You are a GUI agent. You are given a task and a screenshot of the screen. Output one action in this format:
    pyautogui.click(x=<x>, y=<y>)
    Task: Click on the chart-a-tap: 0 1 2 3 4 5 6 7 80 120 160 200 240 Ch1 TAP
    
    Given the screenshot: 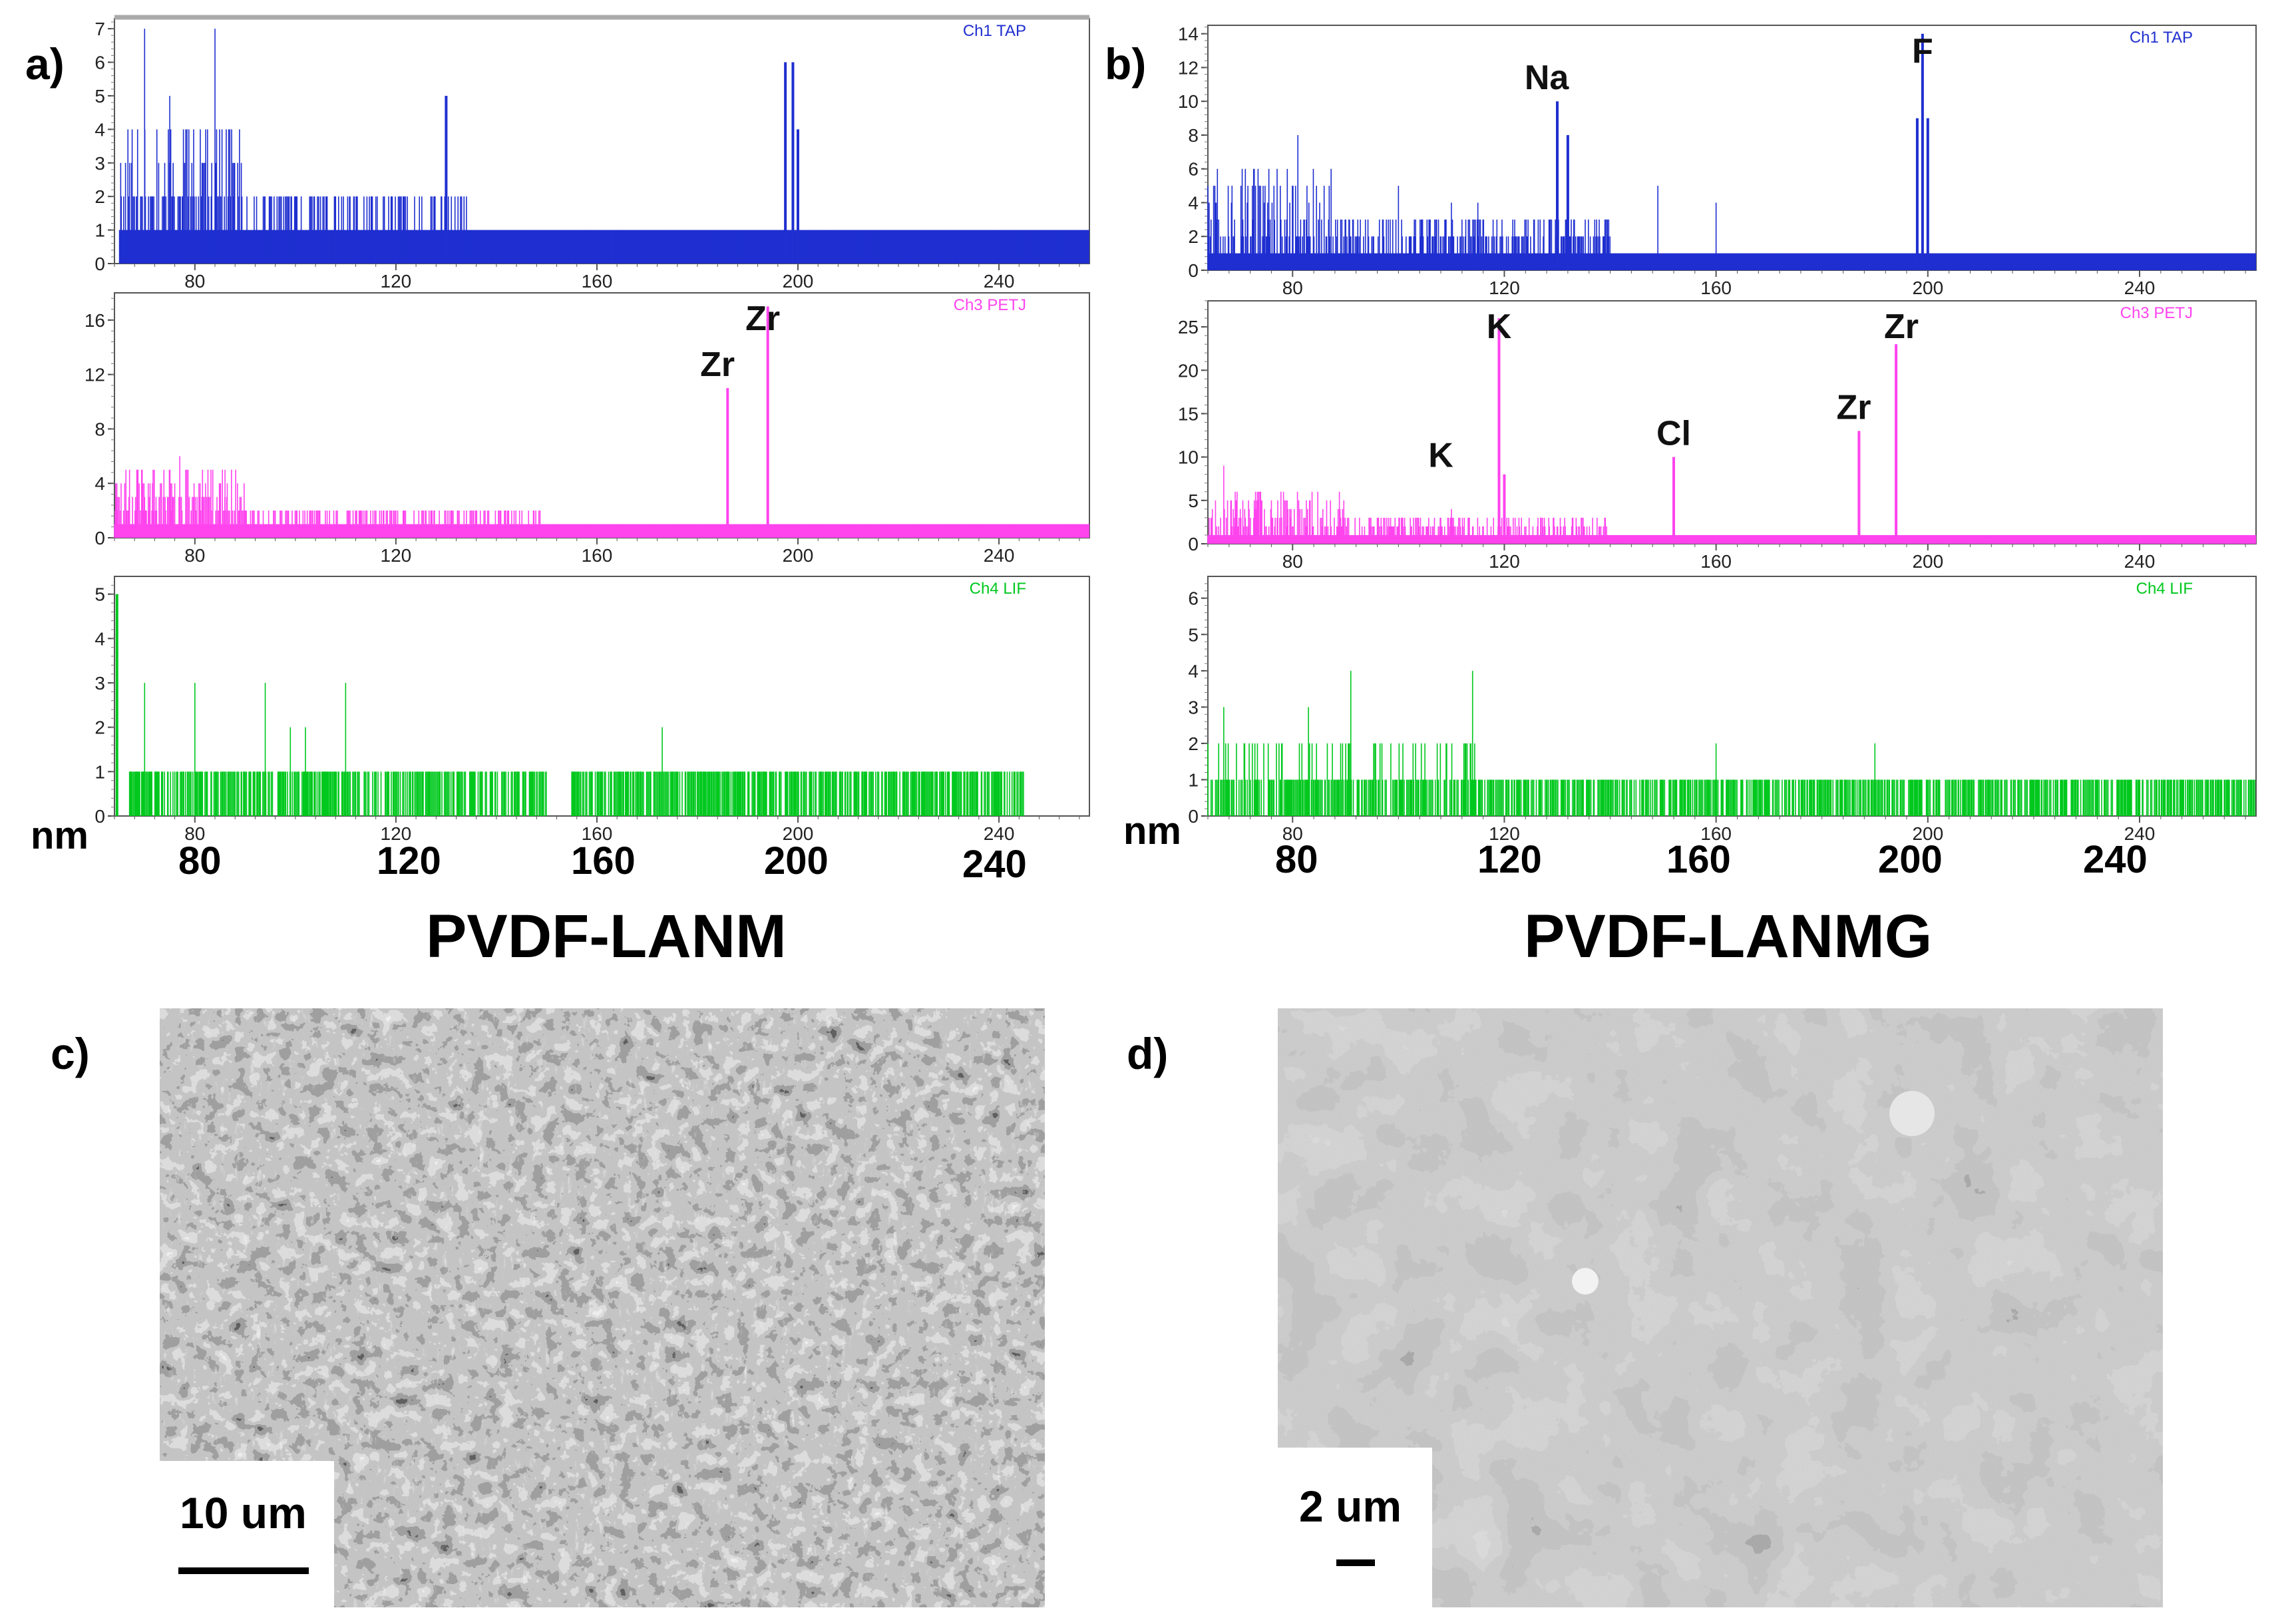 What is the action you would take?
    pyautogui.click(x=592, y=154)
    